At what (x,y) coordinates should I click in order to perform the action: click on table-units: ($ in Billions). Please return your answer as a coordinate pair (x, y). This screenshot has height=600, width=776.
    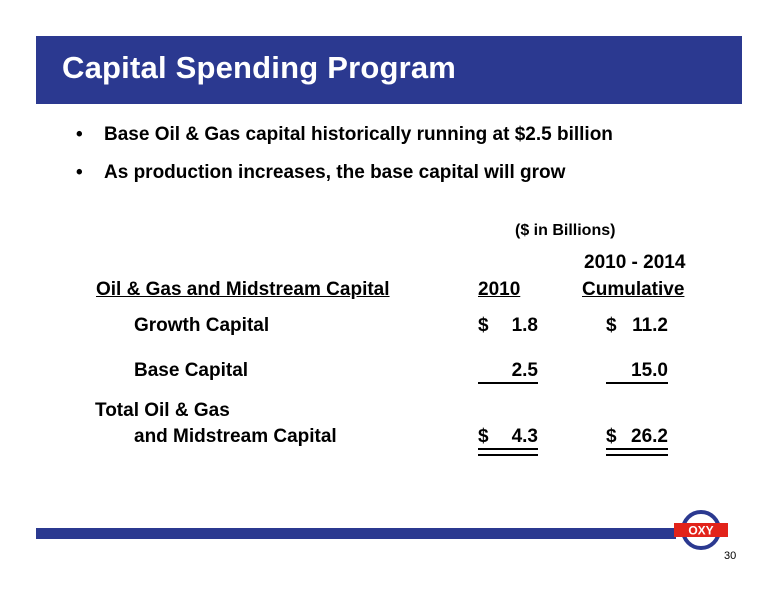
    Looking at the image, I should click on (565, 230).